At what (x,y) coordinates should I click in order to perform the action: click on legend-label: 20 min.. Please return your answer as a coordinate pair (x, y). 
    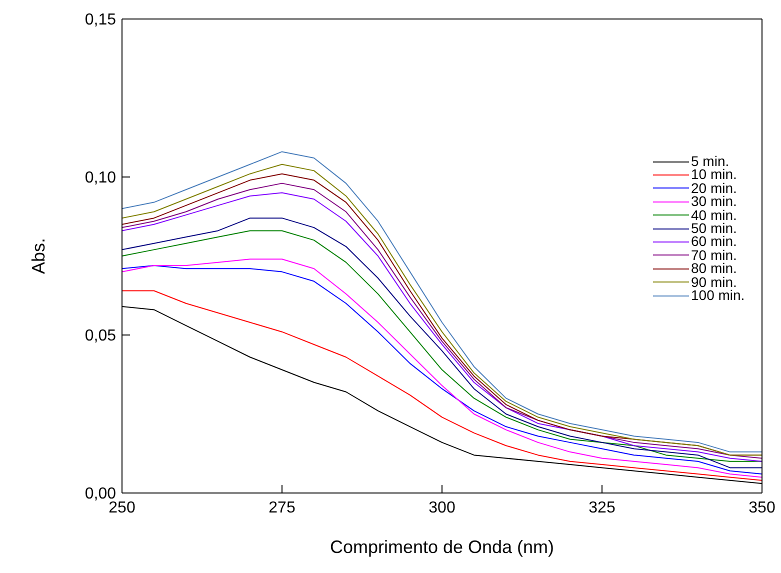
    Looking at the image, I should click on (714, 188).